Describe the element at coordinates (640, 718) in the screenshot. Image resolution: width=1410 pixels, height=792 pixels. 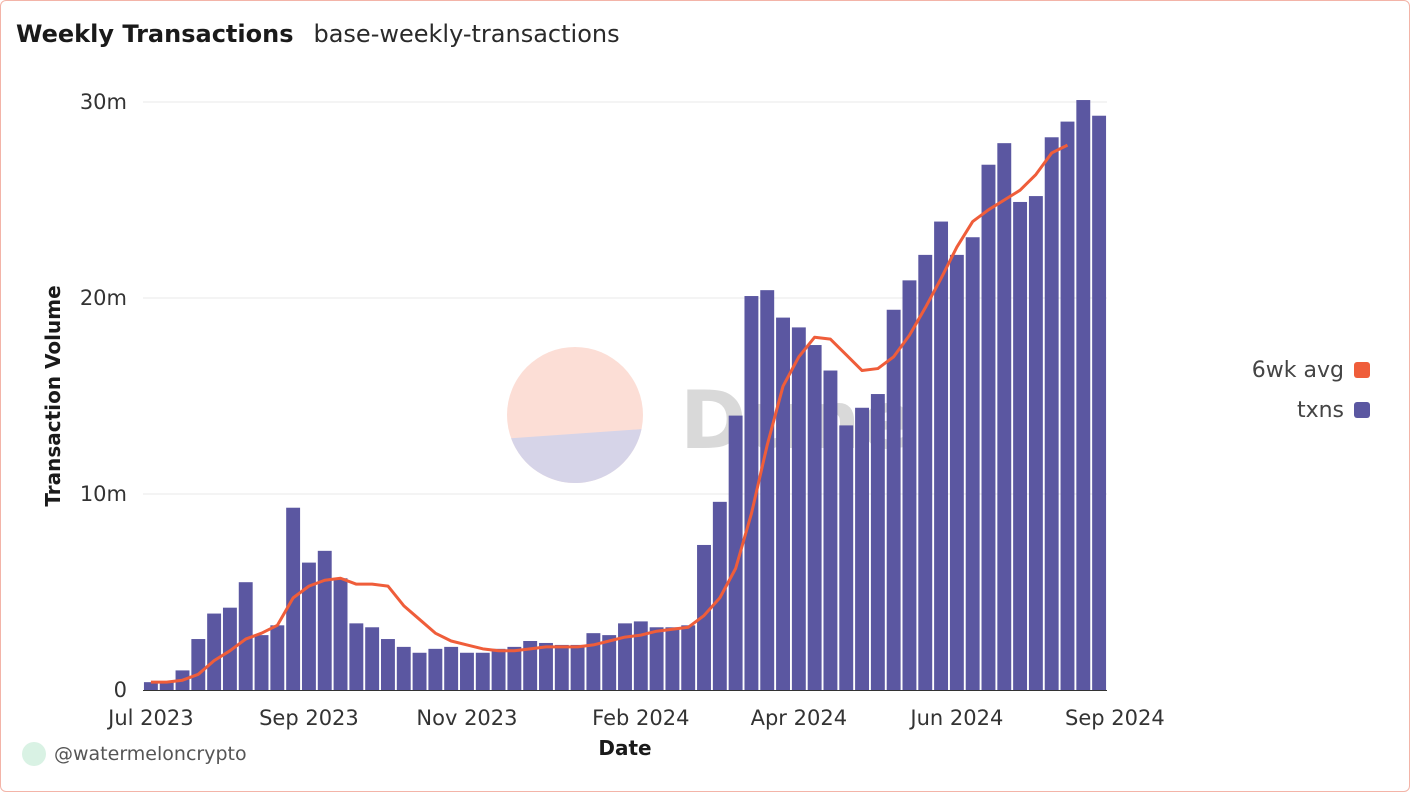
I see `x-tick-label: Feb 2024` at that location.